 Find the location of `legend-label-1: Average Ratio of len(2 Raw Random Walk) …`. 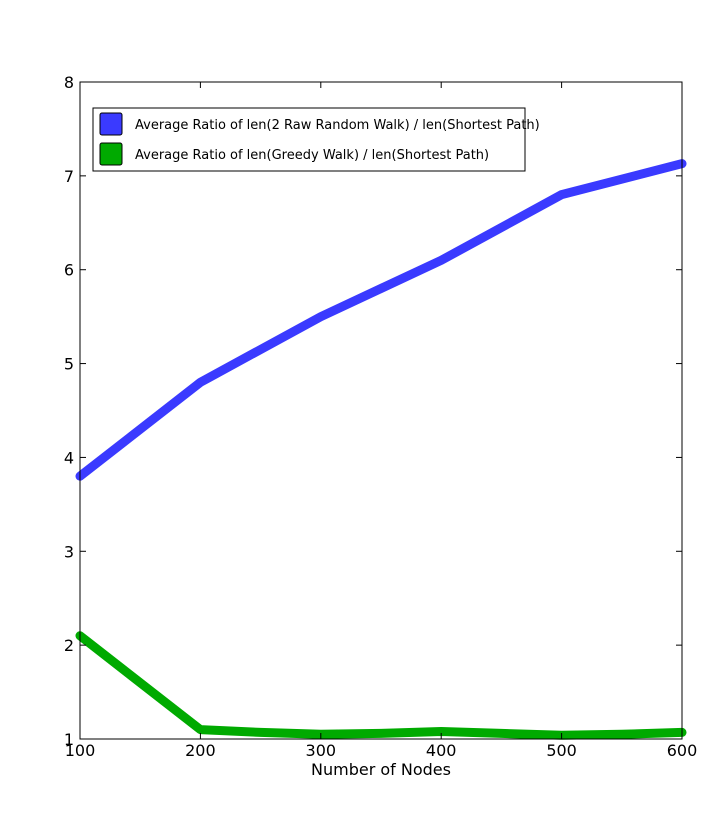

legend-label-1: Average Ratio of len(2 Raw Random Walk) … is located at coordinates (337, 125).